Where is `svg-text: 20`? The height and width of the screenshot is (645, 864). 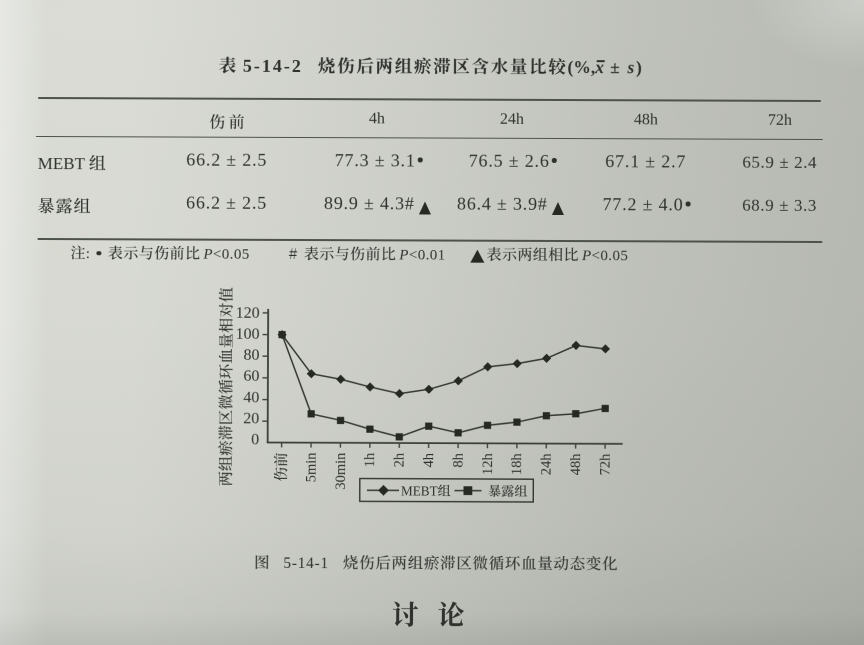
svg-text: 20 is located at coordinates (251, 418).